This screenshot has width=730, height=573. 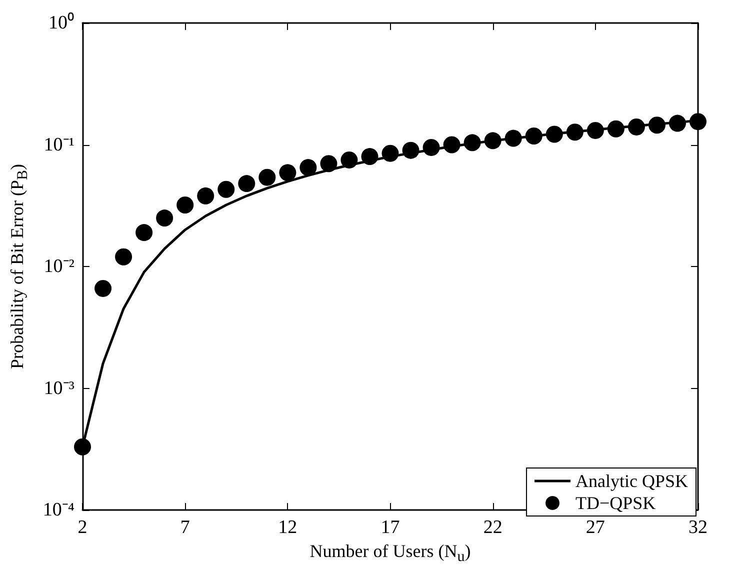 What do you see at coordinates (59, 266) in the screenshot?
I see `y-tick-label: 10⁻²` at bounding box center [59, 266].